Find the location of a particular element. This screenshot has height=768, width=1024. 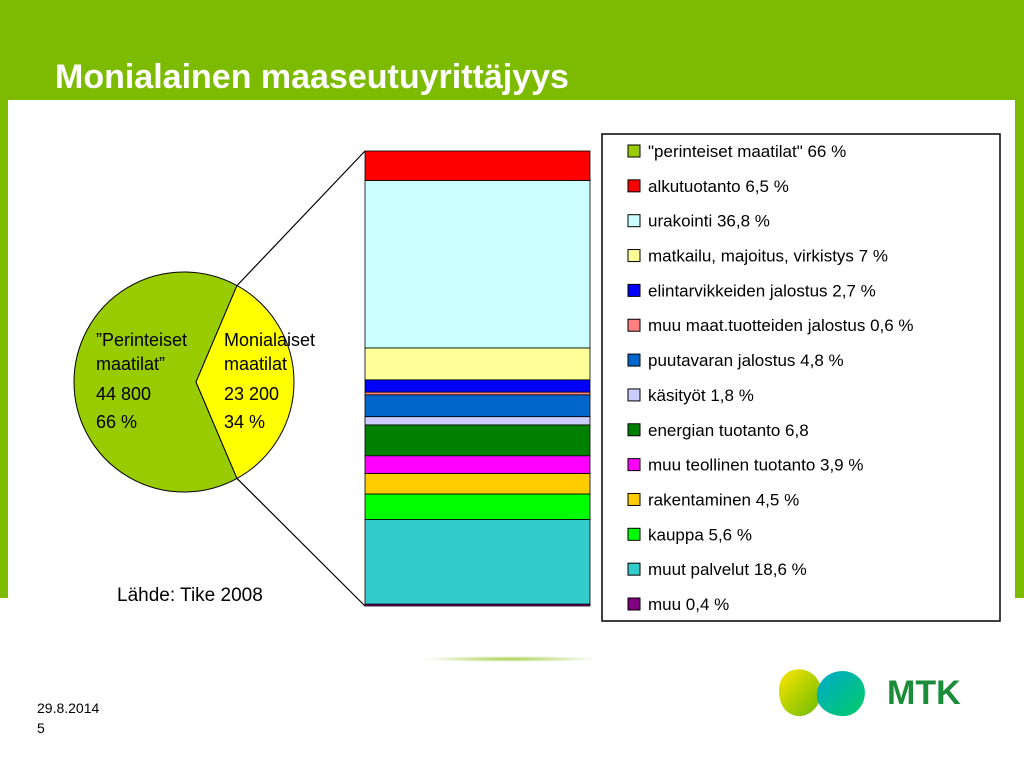

pie-label-traditional-count: 44 800 is located at coordinates (123, 394).